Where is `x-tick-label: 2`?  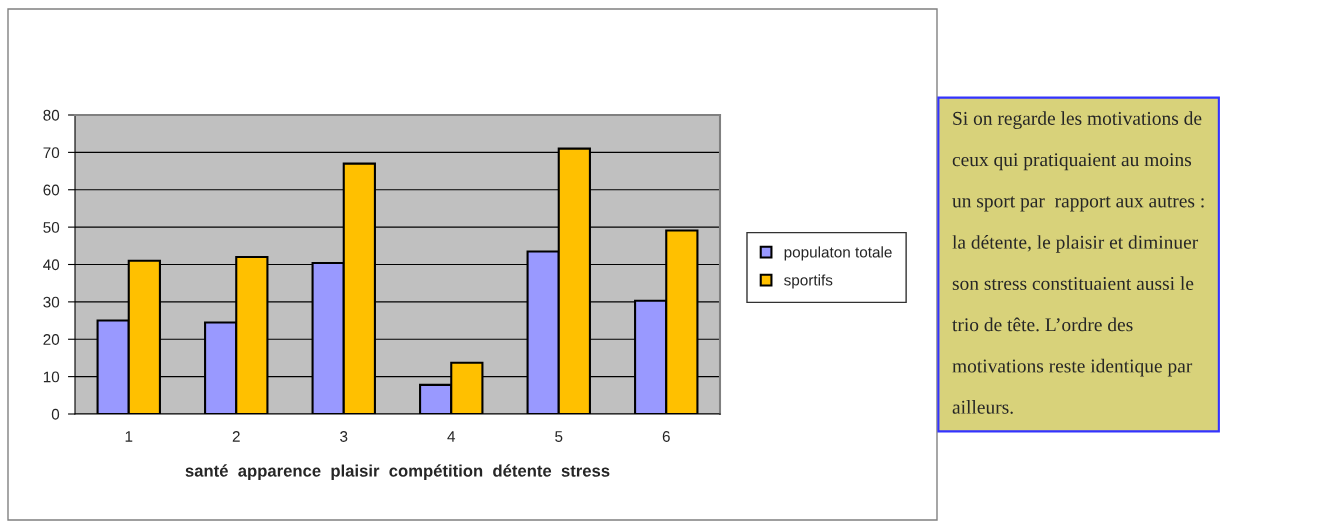 x-tick-label: 2 is located at coordinates (236, 436).